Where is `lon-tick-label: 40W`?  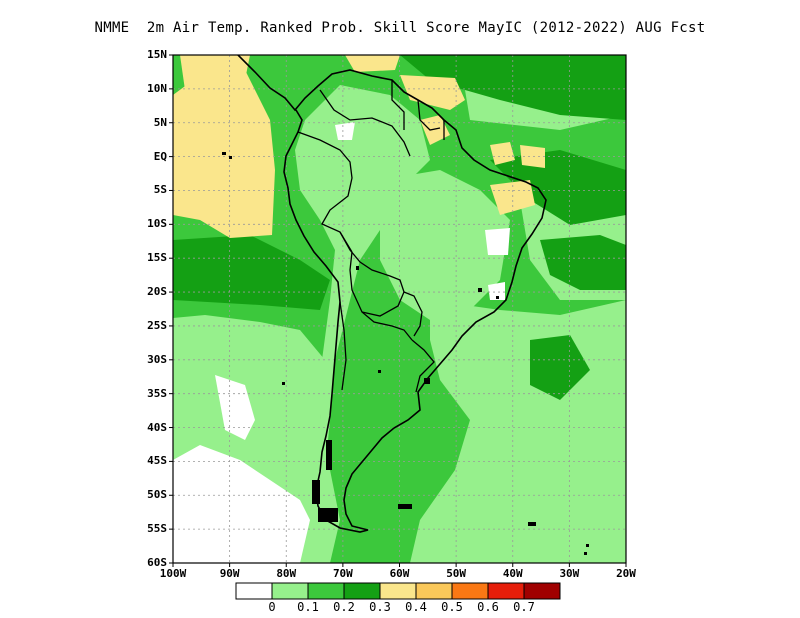 lon-tick-label: 40W is located at coordinates (512, 573).